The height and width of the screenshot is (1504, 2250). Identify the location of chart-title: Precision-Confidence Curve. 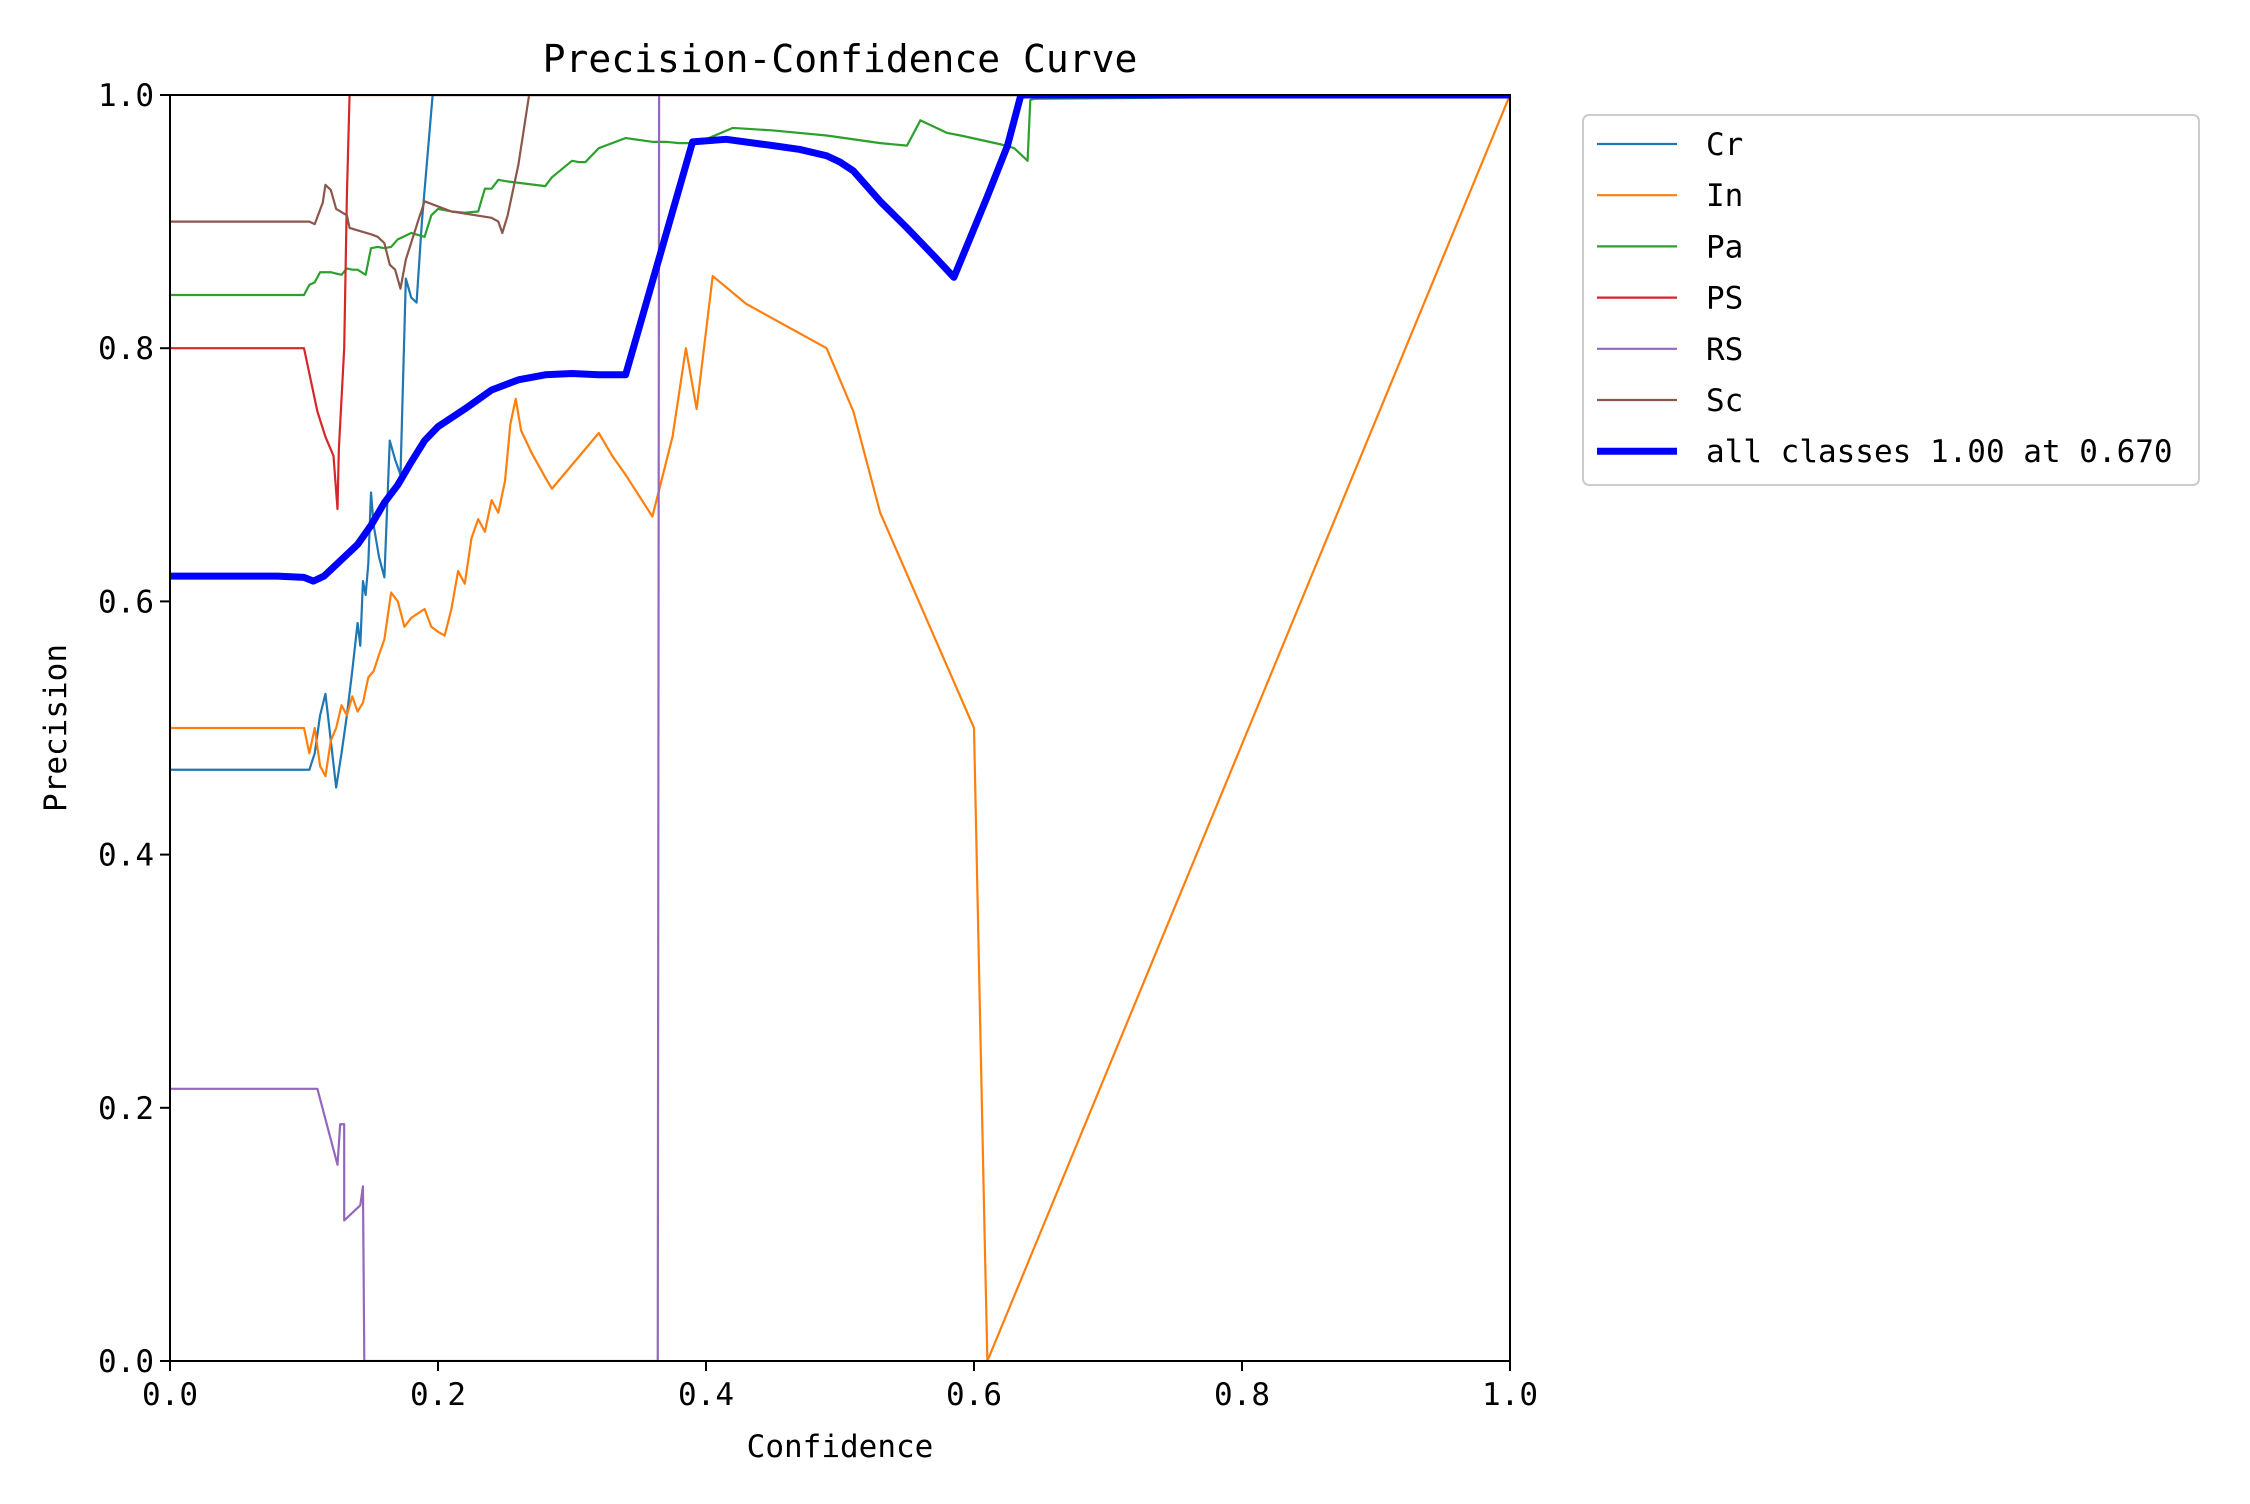
(840, 59).